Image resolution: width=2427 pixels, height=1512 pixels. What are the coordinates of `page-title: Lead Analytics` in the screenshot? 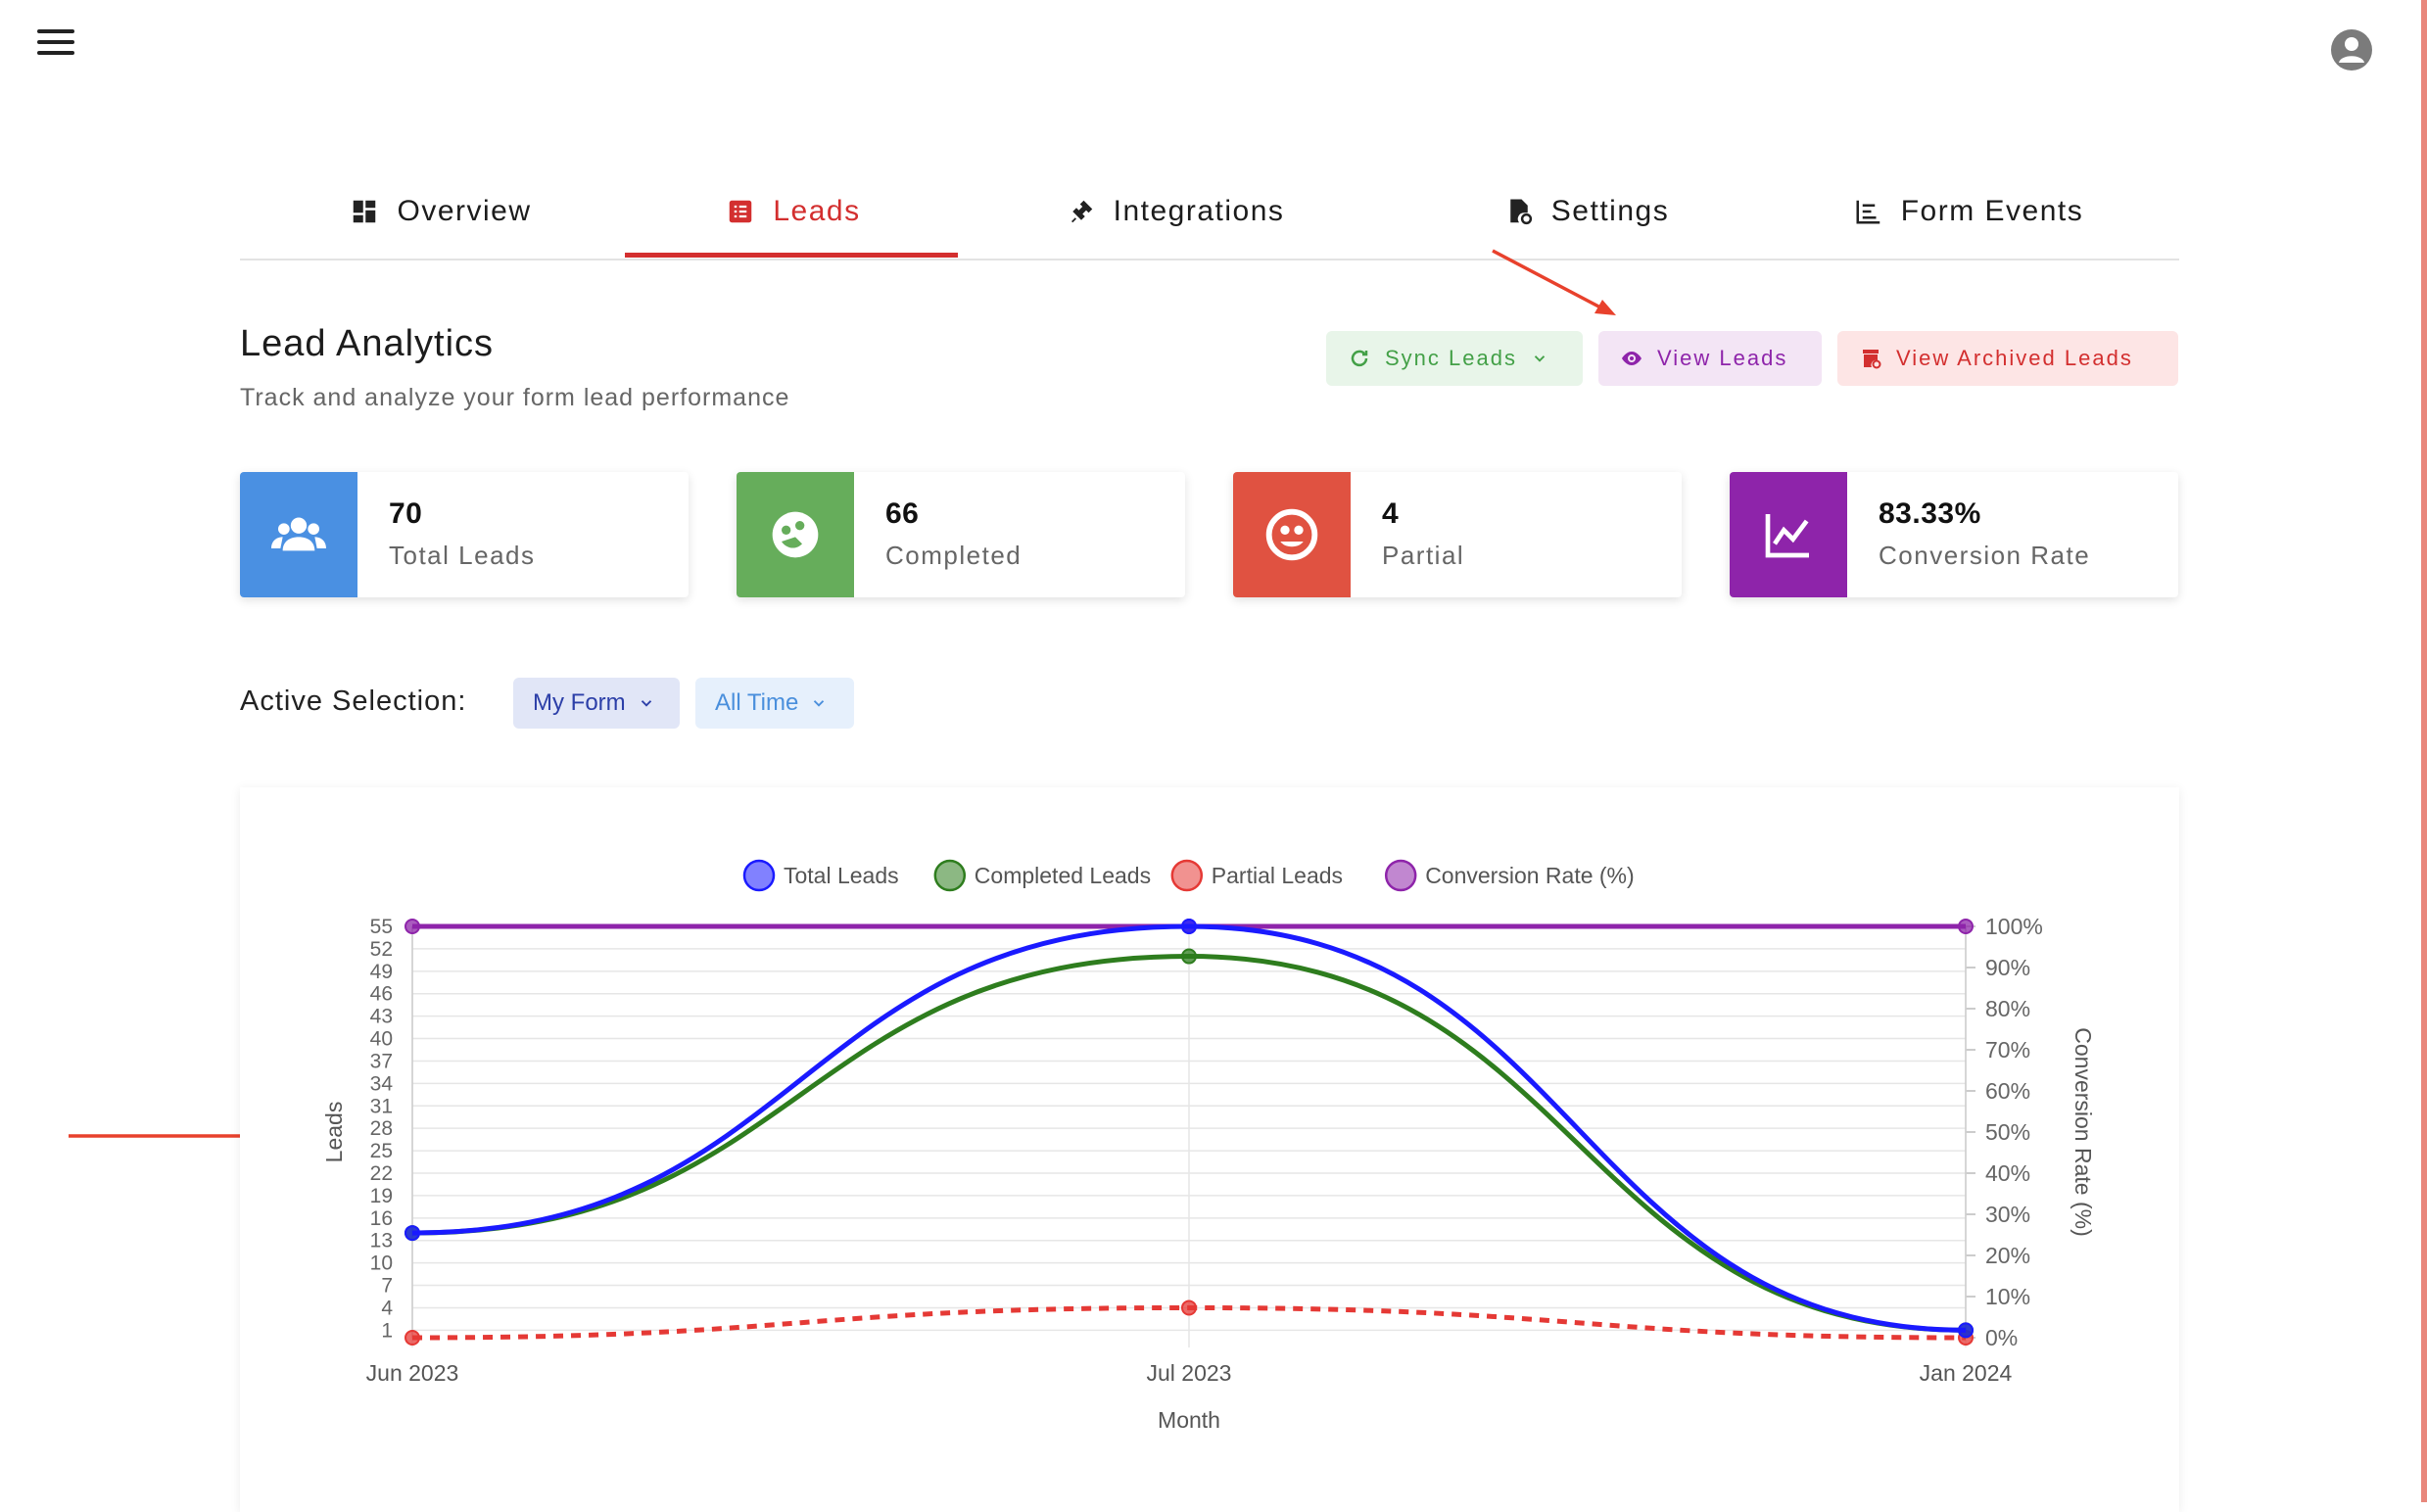 It's located at (367, 343).